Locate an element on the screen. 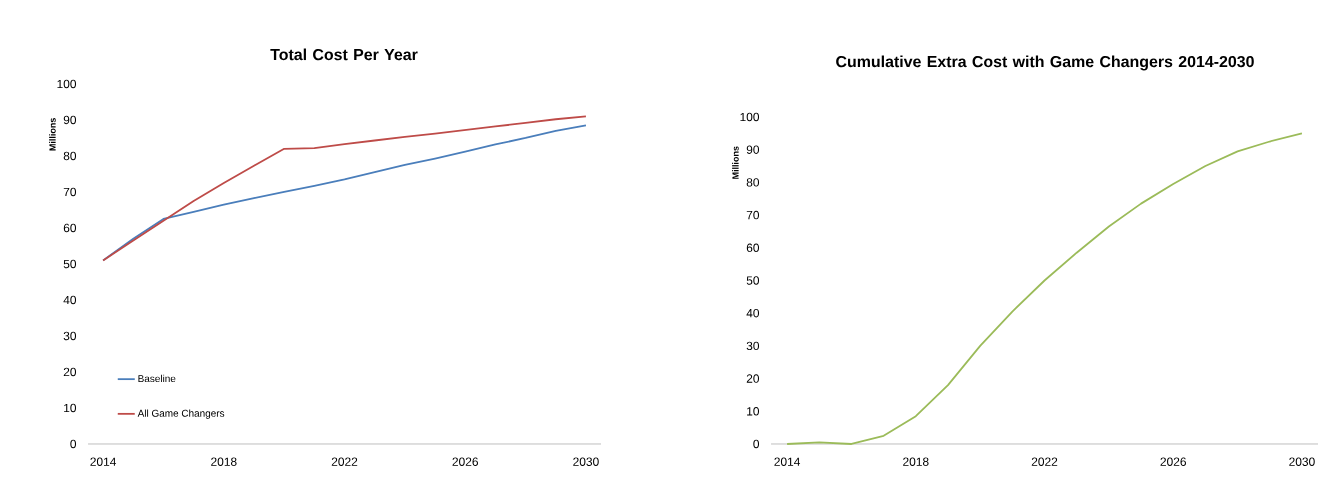  chart-title: Total Cost Per Year is located at coordinates (344, 54).